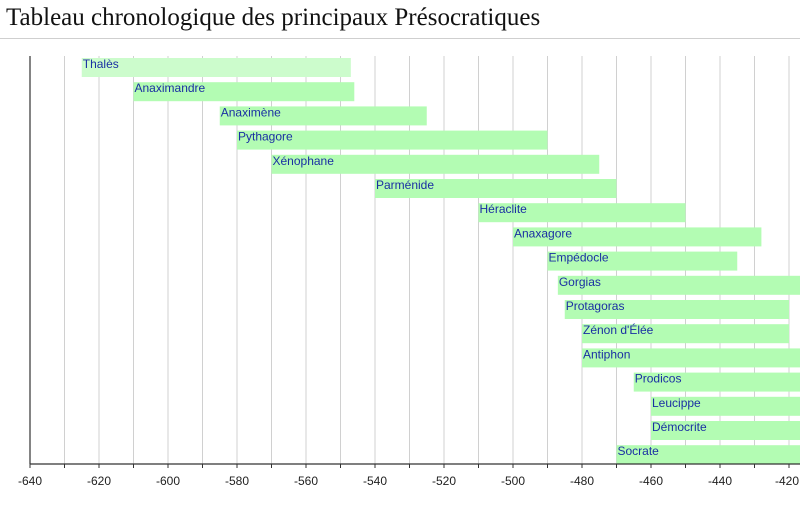  What do you see at coordinates (787, 481) in the screenshot?
I see `x-tick-label: -420` at bounding box center [787, 481].